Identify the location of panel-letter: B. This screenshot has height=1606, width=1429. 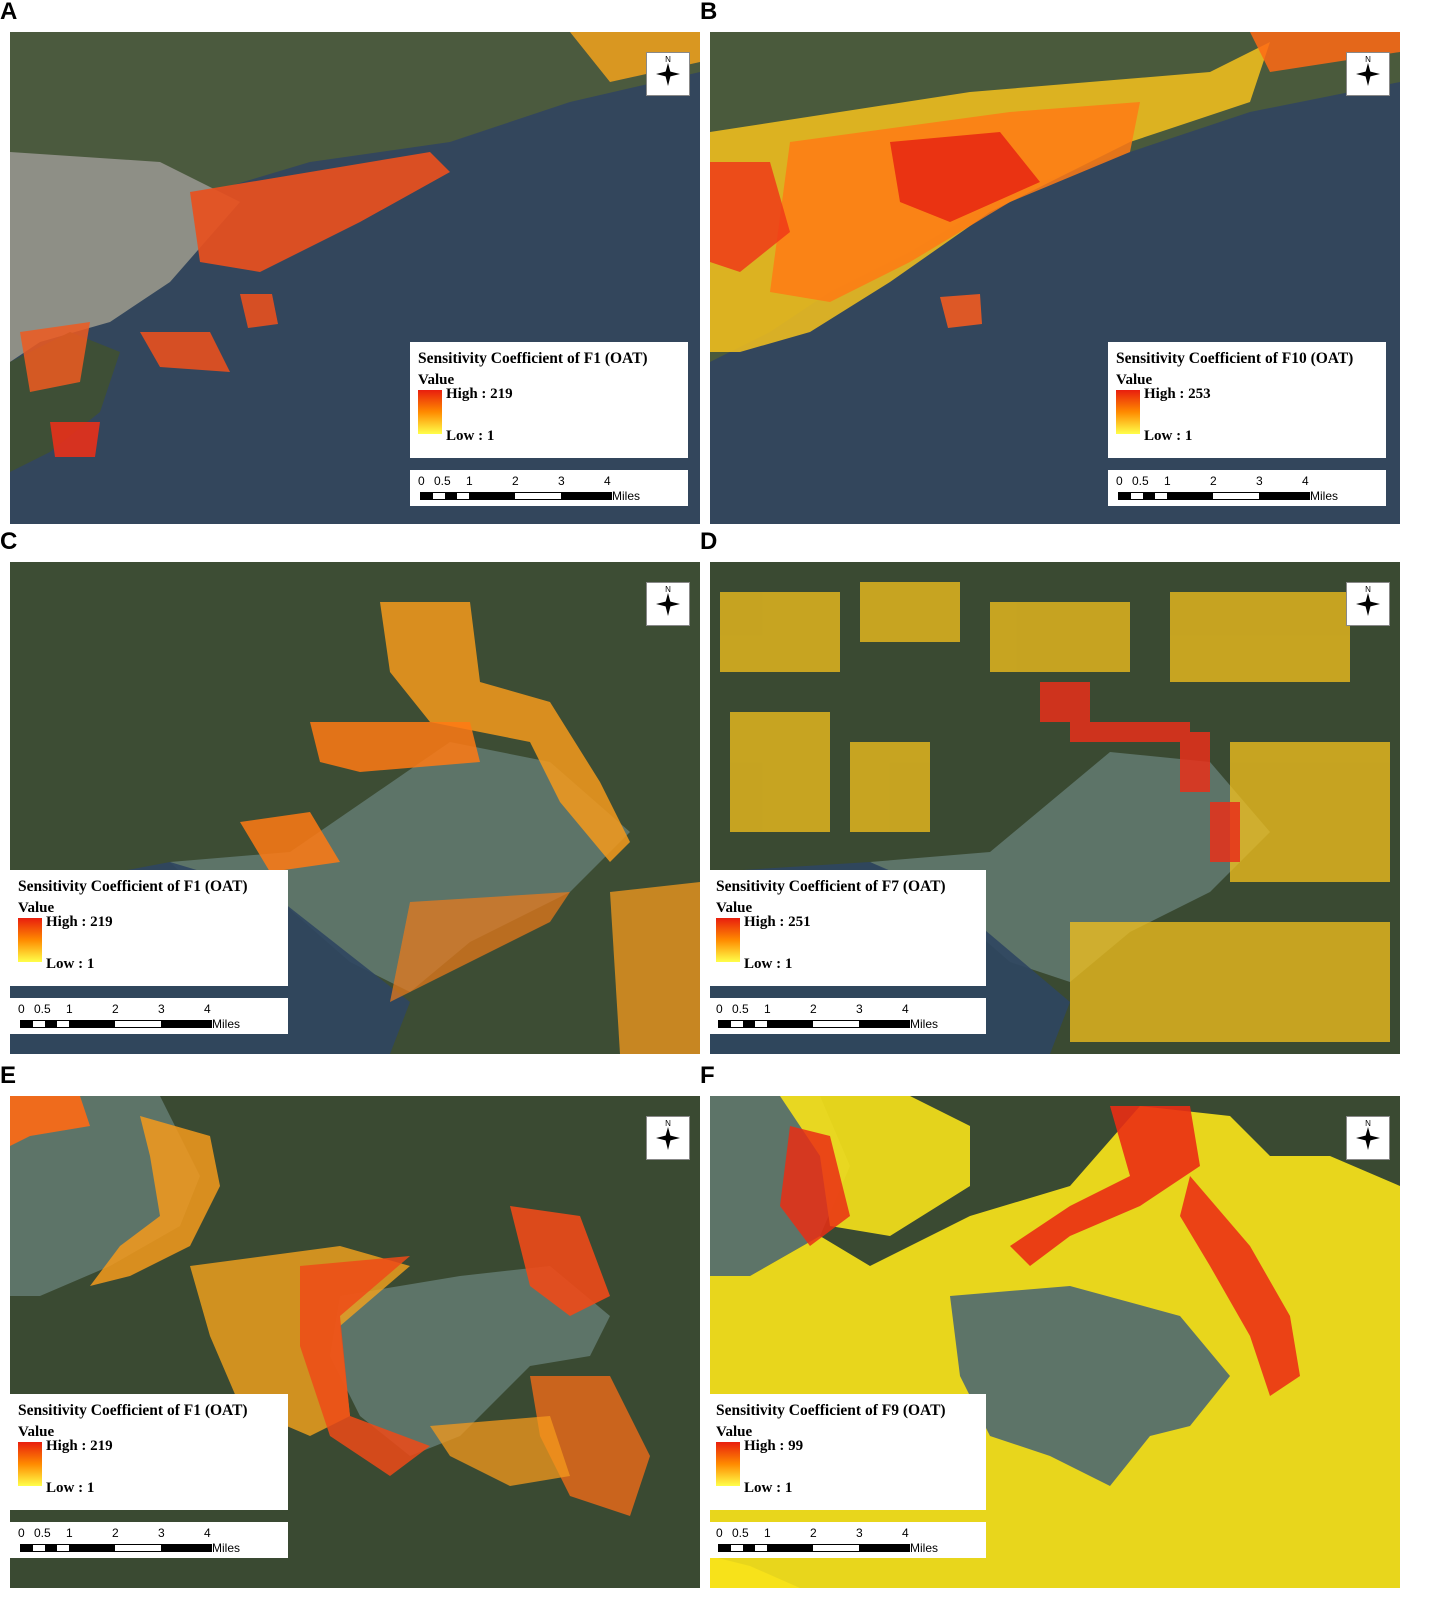
(709, 12).